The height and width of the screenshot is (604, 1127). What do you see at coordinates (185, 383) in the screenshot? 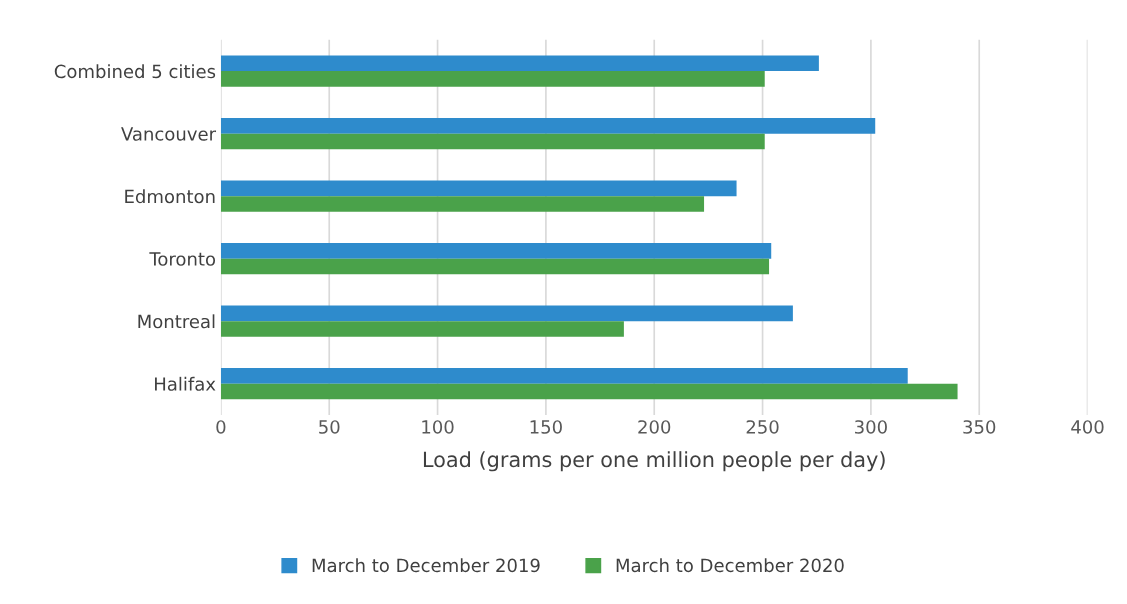
I see `y-tick-label: Halifax` at bounding box center [185, 383].